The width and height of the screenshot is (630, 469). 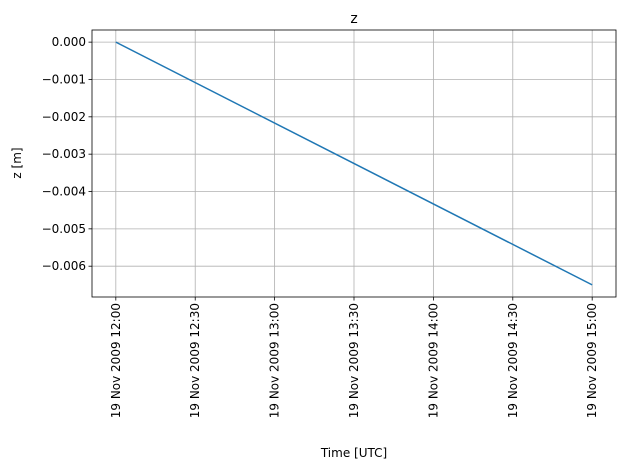 What do you see at coordinates (17, 162) in the screenshot?
I see `y-axis-label: z [m]` at bounding box center [17, 162].